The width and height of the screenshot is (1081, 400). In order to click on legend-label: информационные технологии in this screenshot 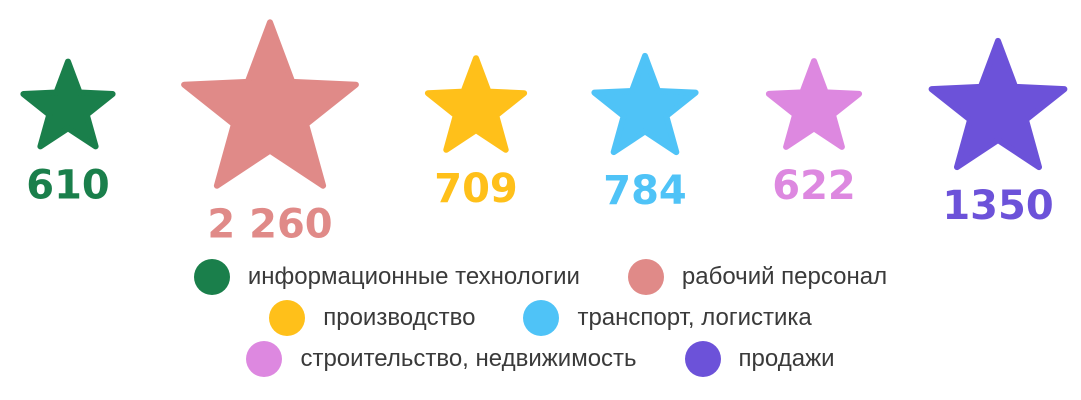, I will do `click(413, 276)`.